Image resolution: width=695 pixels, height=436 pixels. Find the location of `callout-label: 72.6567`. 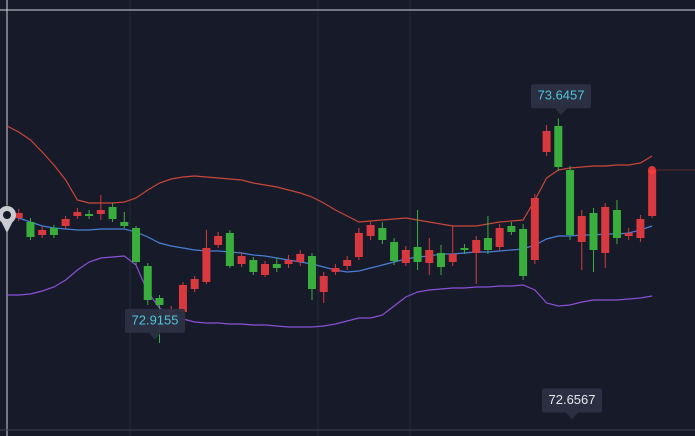

callout-label: 72.6567 is located at coordinates (572, 399).